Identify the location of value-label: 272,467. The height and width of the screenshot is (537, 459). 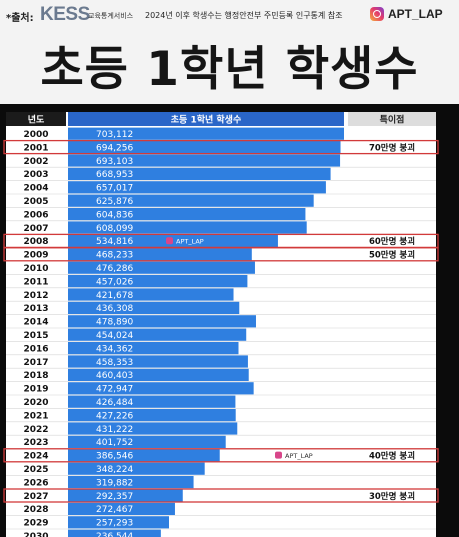
(114, 510).